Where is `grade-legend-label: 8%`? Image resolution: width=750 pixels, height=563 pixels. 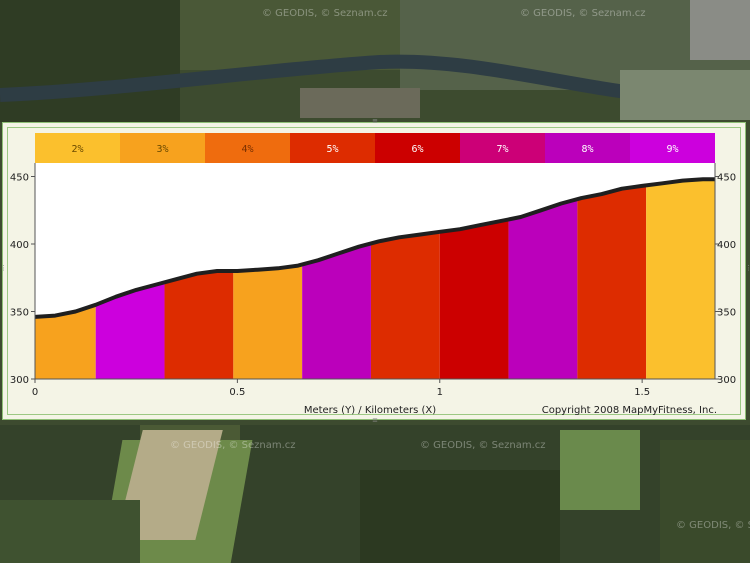 grade-legend-label: 8% is located at coordinates (587, 149).